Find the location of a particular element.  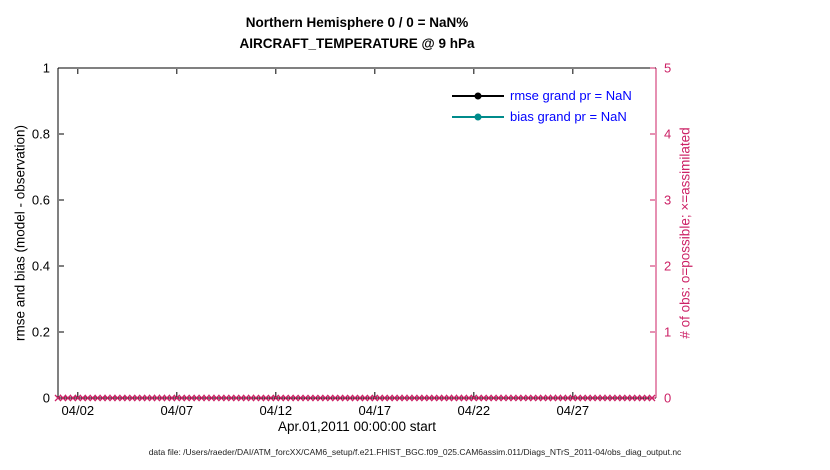

y-tick-label-left: 0 is located at coordinates (46, 398).